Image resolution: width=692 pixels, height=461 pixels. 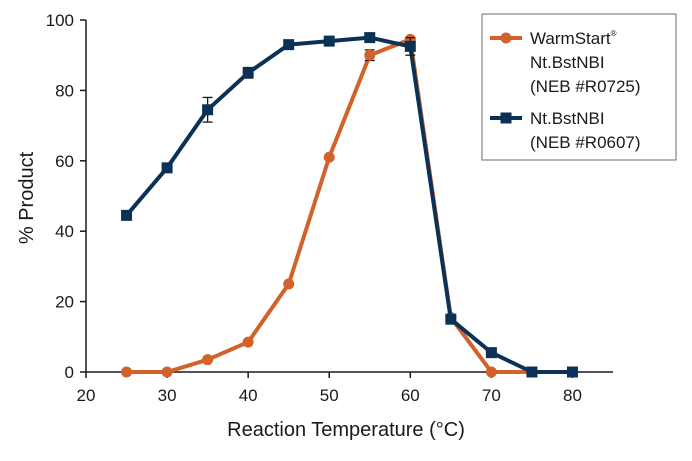 What do you see at coordinates (64, 231) in the screenshot?
I see `y-tick-label: 40` at bounding box center [64, 231].